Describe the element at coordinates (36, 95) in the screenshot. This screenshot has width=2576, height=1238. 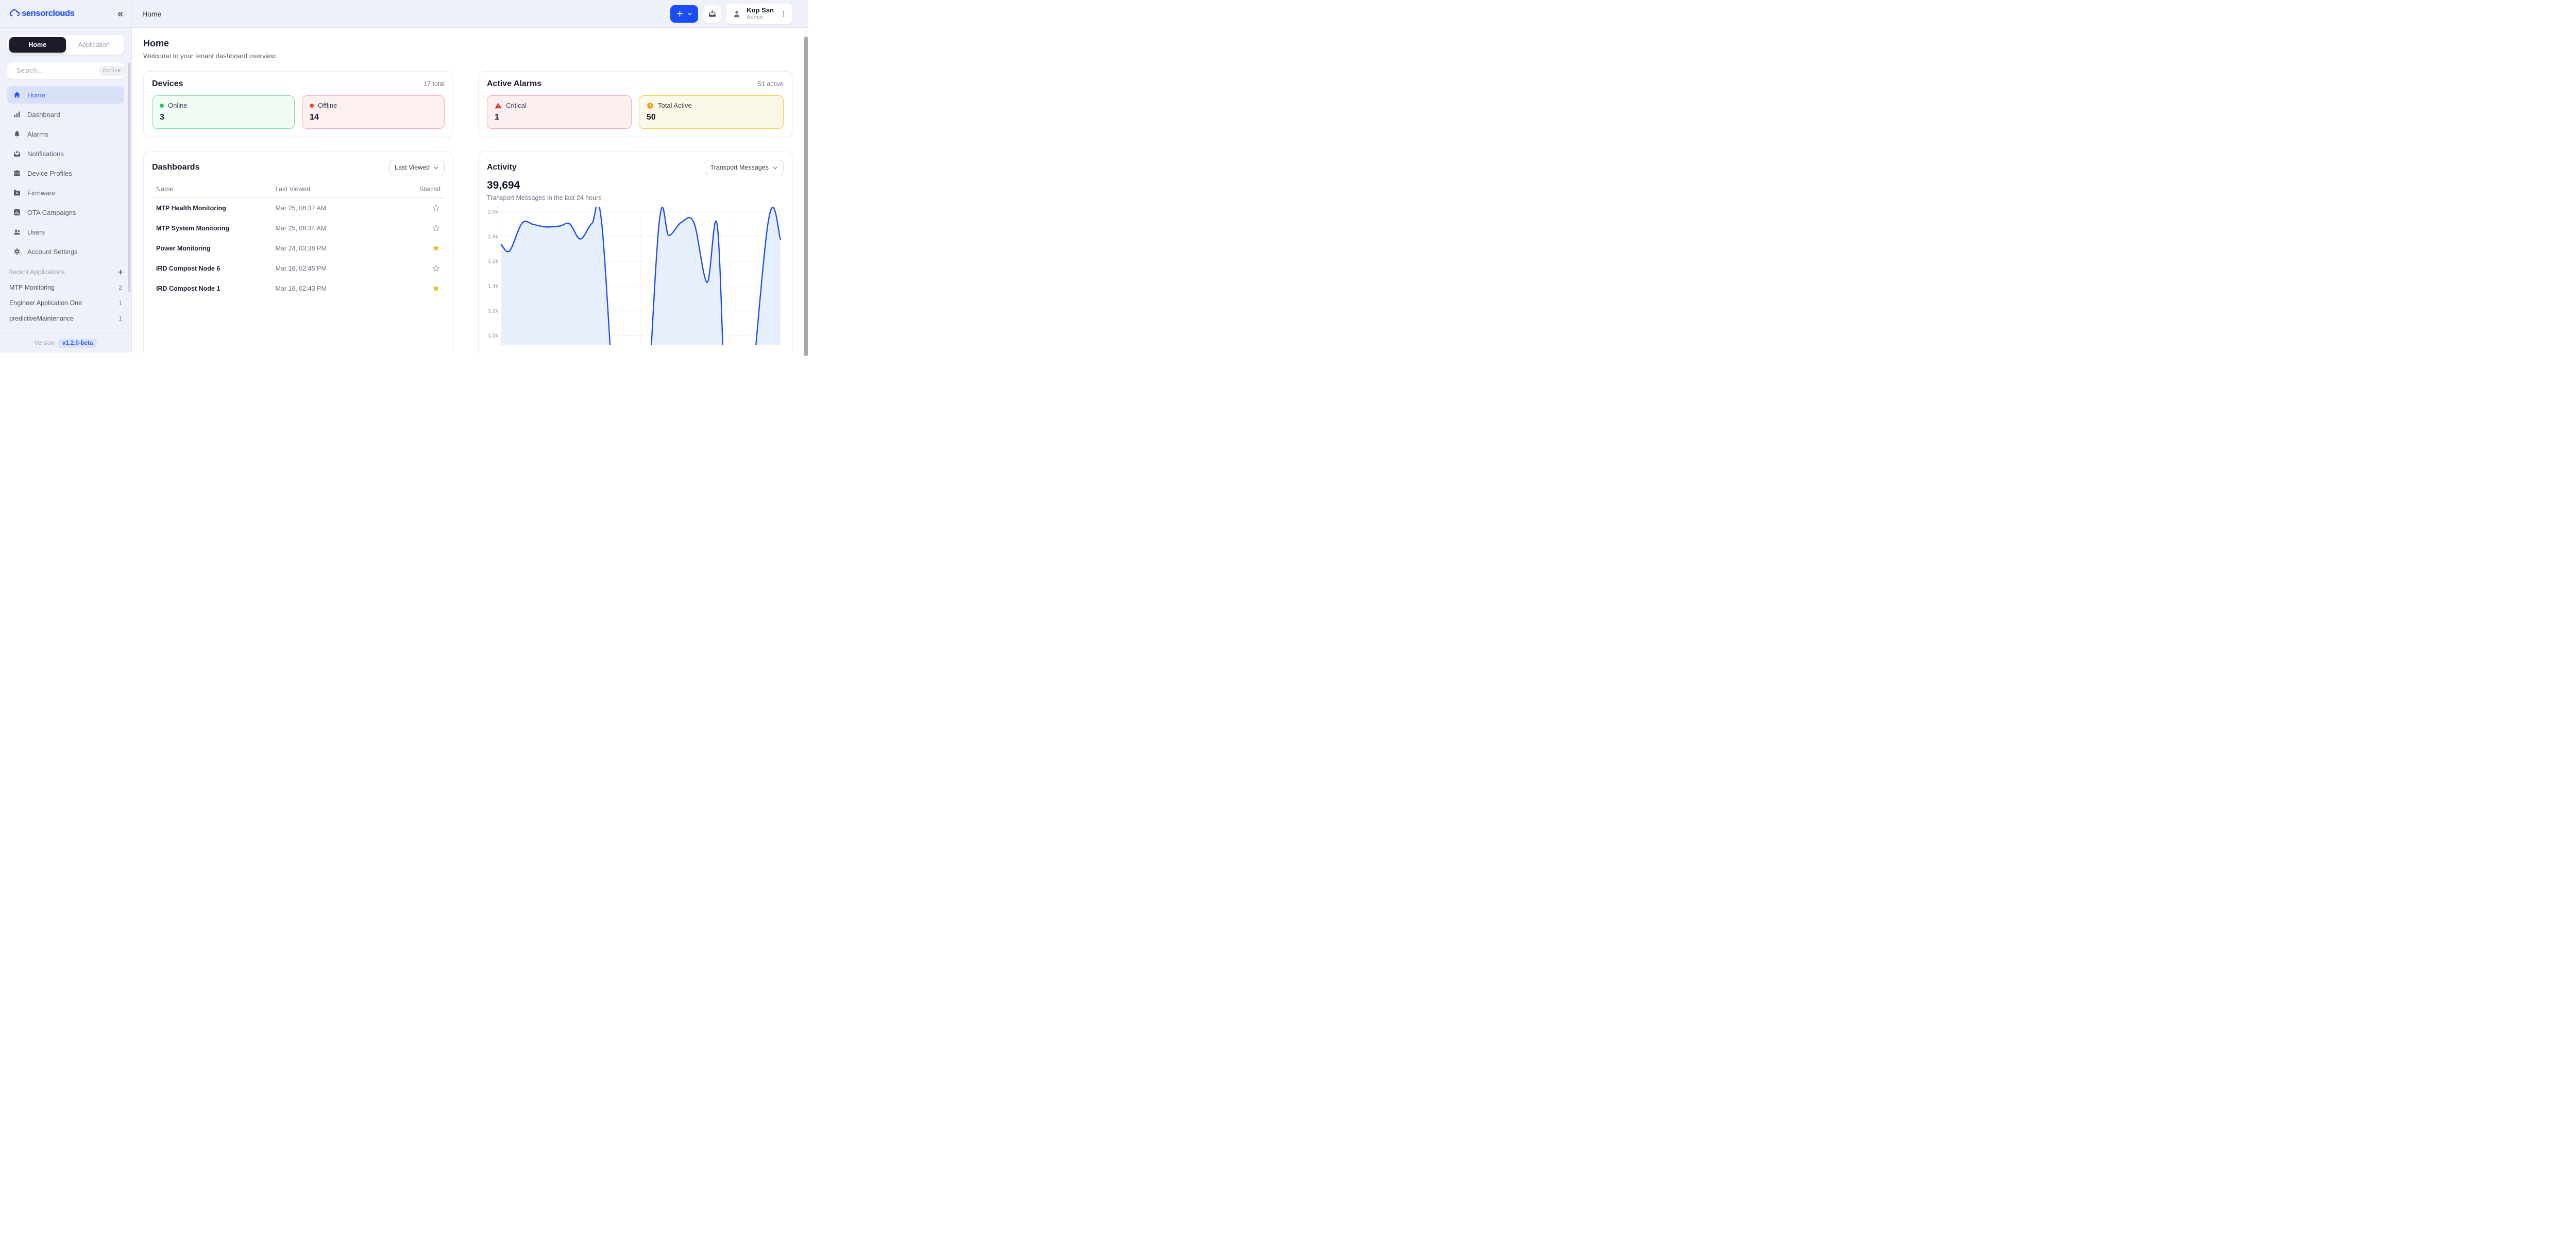
I see `sidebar-item-label: Home` at that location.